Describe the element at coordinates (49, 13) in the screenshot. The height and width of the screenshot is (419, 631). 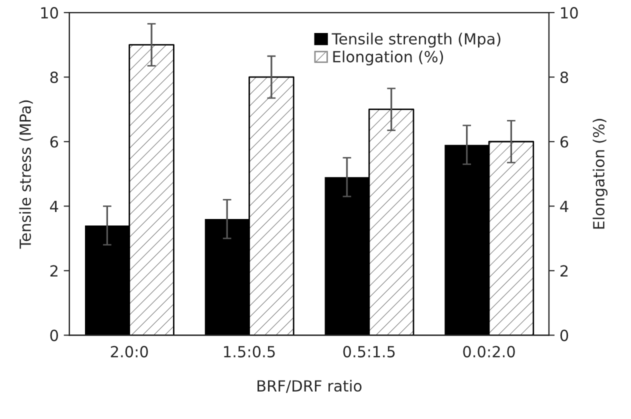
I see `y-tick-label: 10` at that location.